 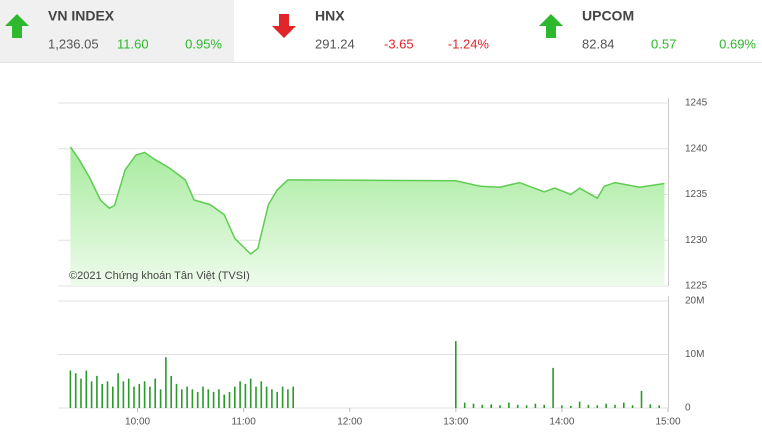 What do you see at coordinates (696, 286) in the screenshot?
I see `y-tick-label: 1225` at bounding box center [696, 286].